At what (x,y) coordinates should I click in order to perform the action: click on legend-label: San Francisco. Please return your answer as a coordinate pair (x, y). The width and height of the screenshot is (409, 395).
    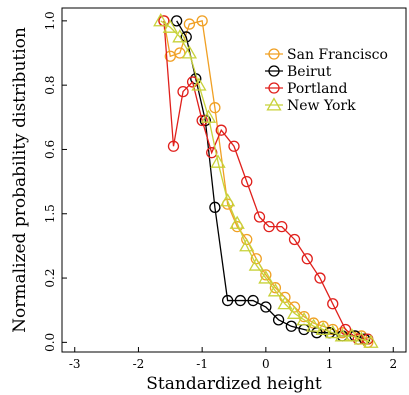
    Looking at the image, I should click on (337, 55).